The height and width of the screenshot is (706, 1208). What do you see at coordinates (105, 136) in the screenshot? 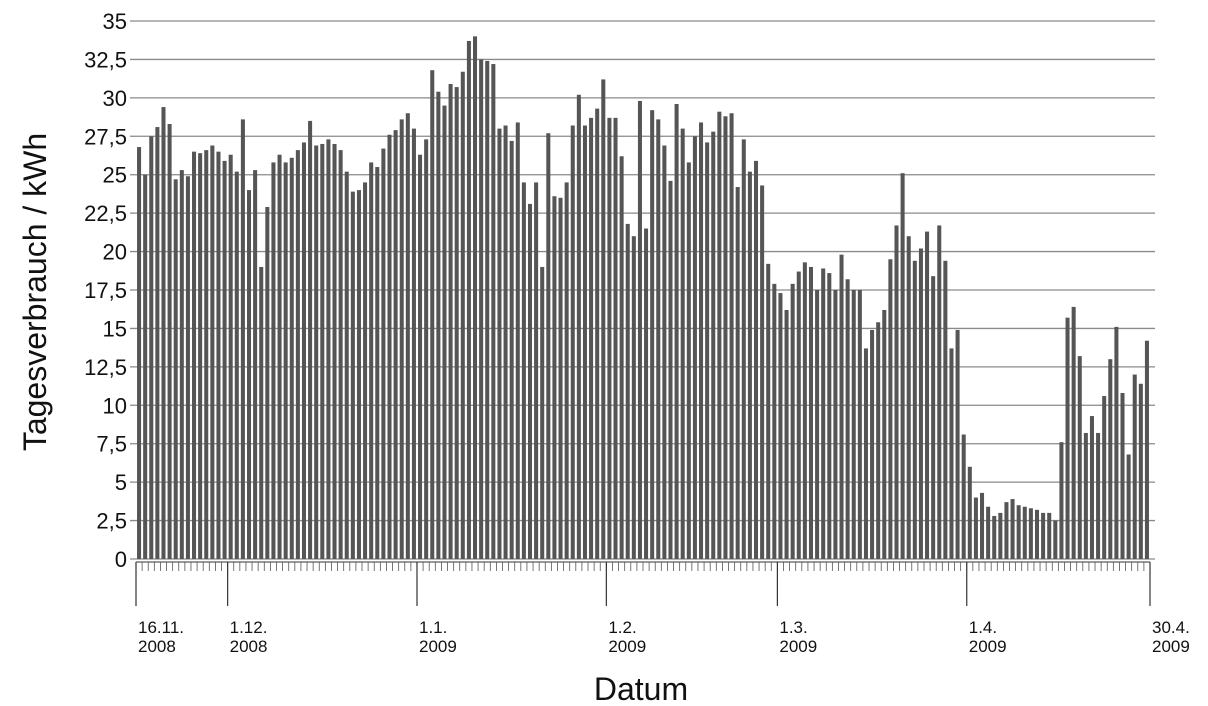
I see `y-tick-label: 27,5` at bounding box center [105, 136].